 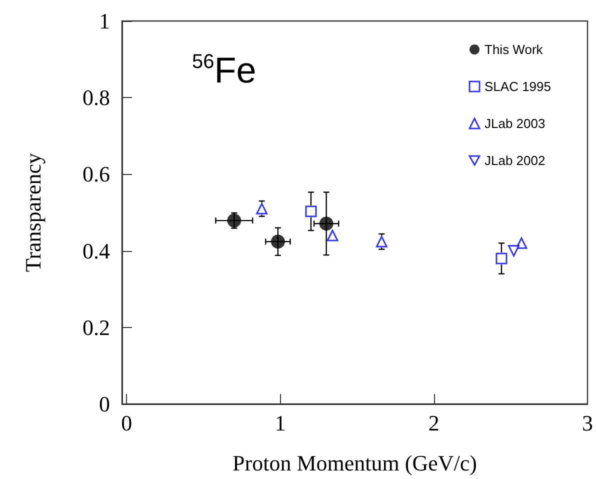 What do you see at coordinates (126, 423) in the screenshot?
I see `x-tick-label: 0` at bounding box center [126, 423].